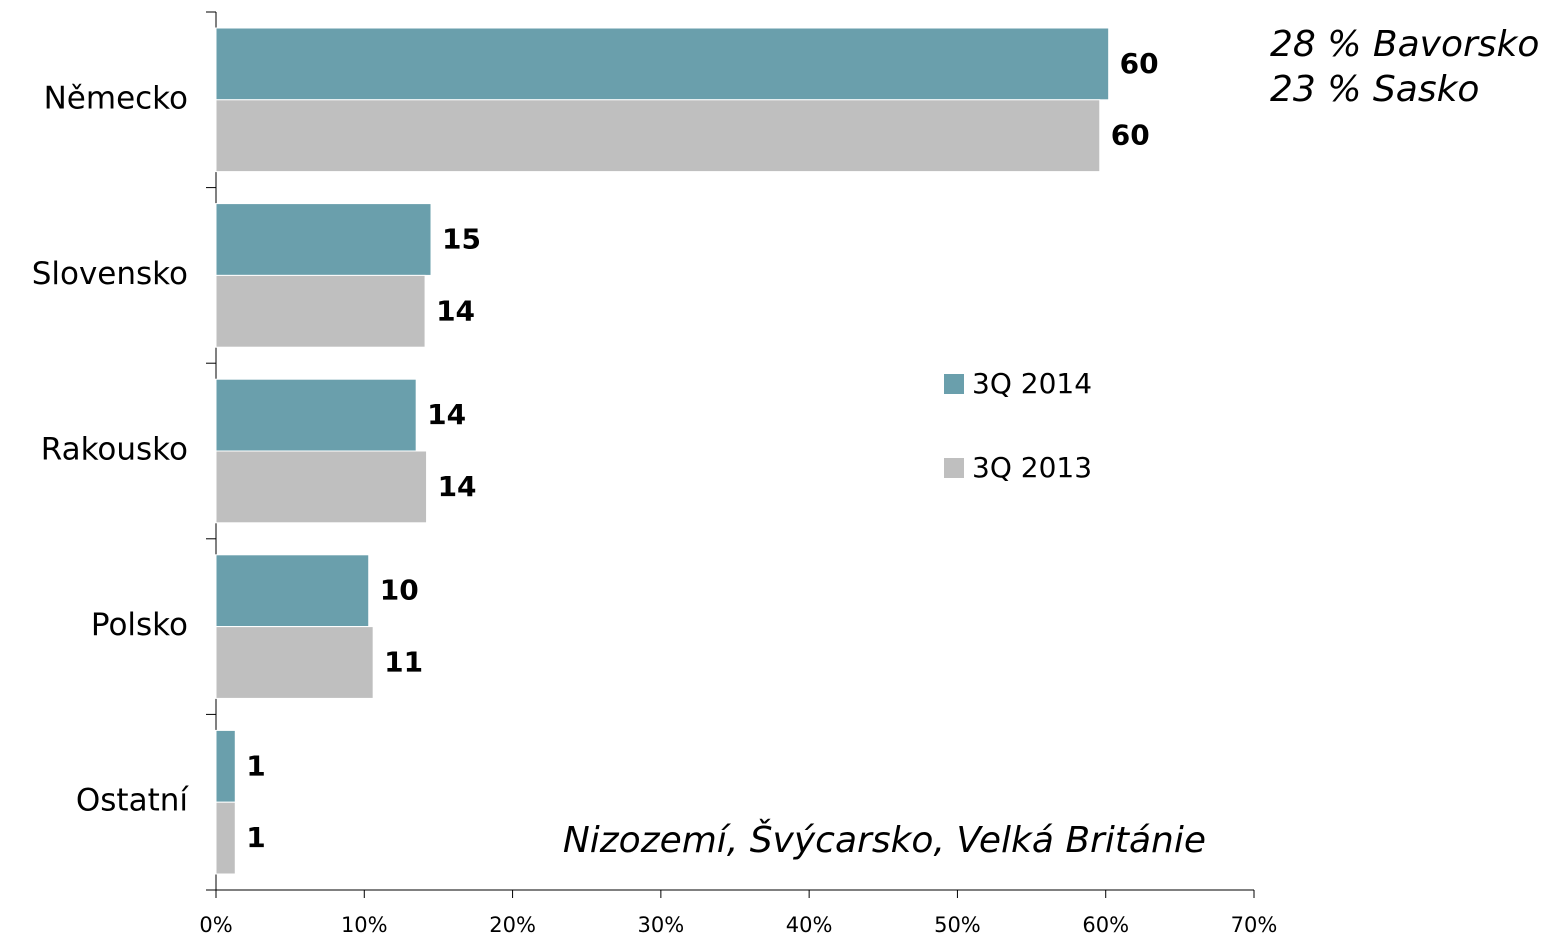 The image size is (1562, 937). What do you see at coordinates (116, 98) in the screenshot?
I see `category-label: Německo` at bounding box center [116, 98].